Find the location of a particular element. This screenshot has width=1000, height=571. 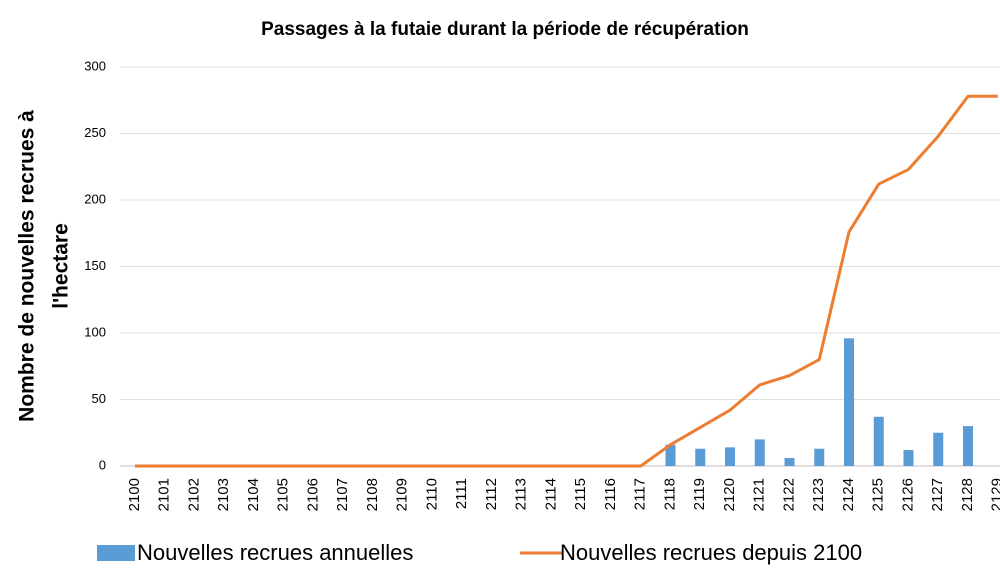

x-tick-label: 2129 is located at coordinates (994, 494).